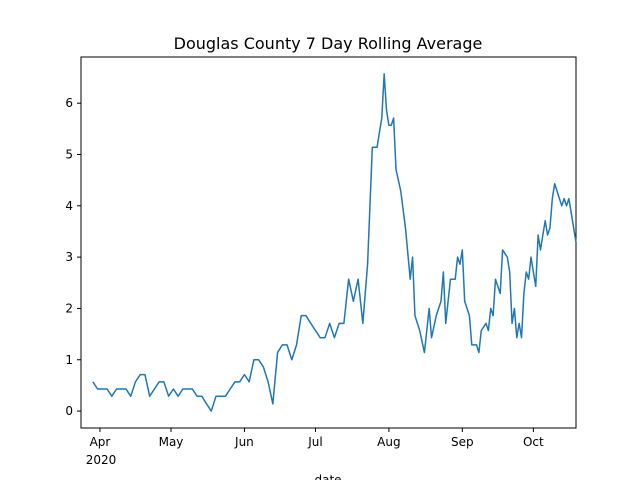  Describe the element at coordinates (69, 308) in the screenshot. I see `y-tick-label: 2` at that location.